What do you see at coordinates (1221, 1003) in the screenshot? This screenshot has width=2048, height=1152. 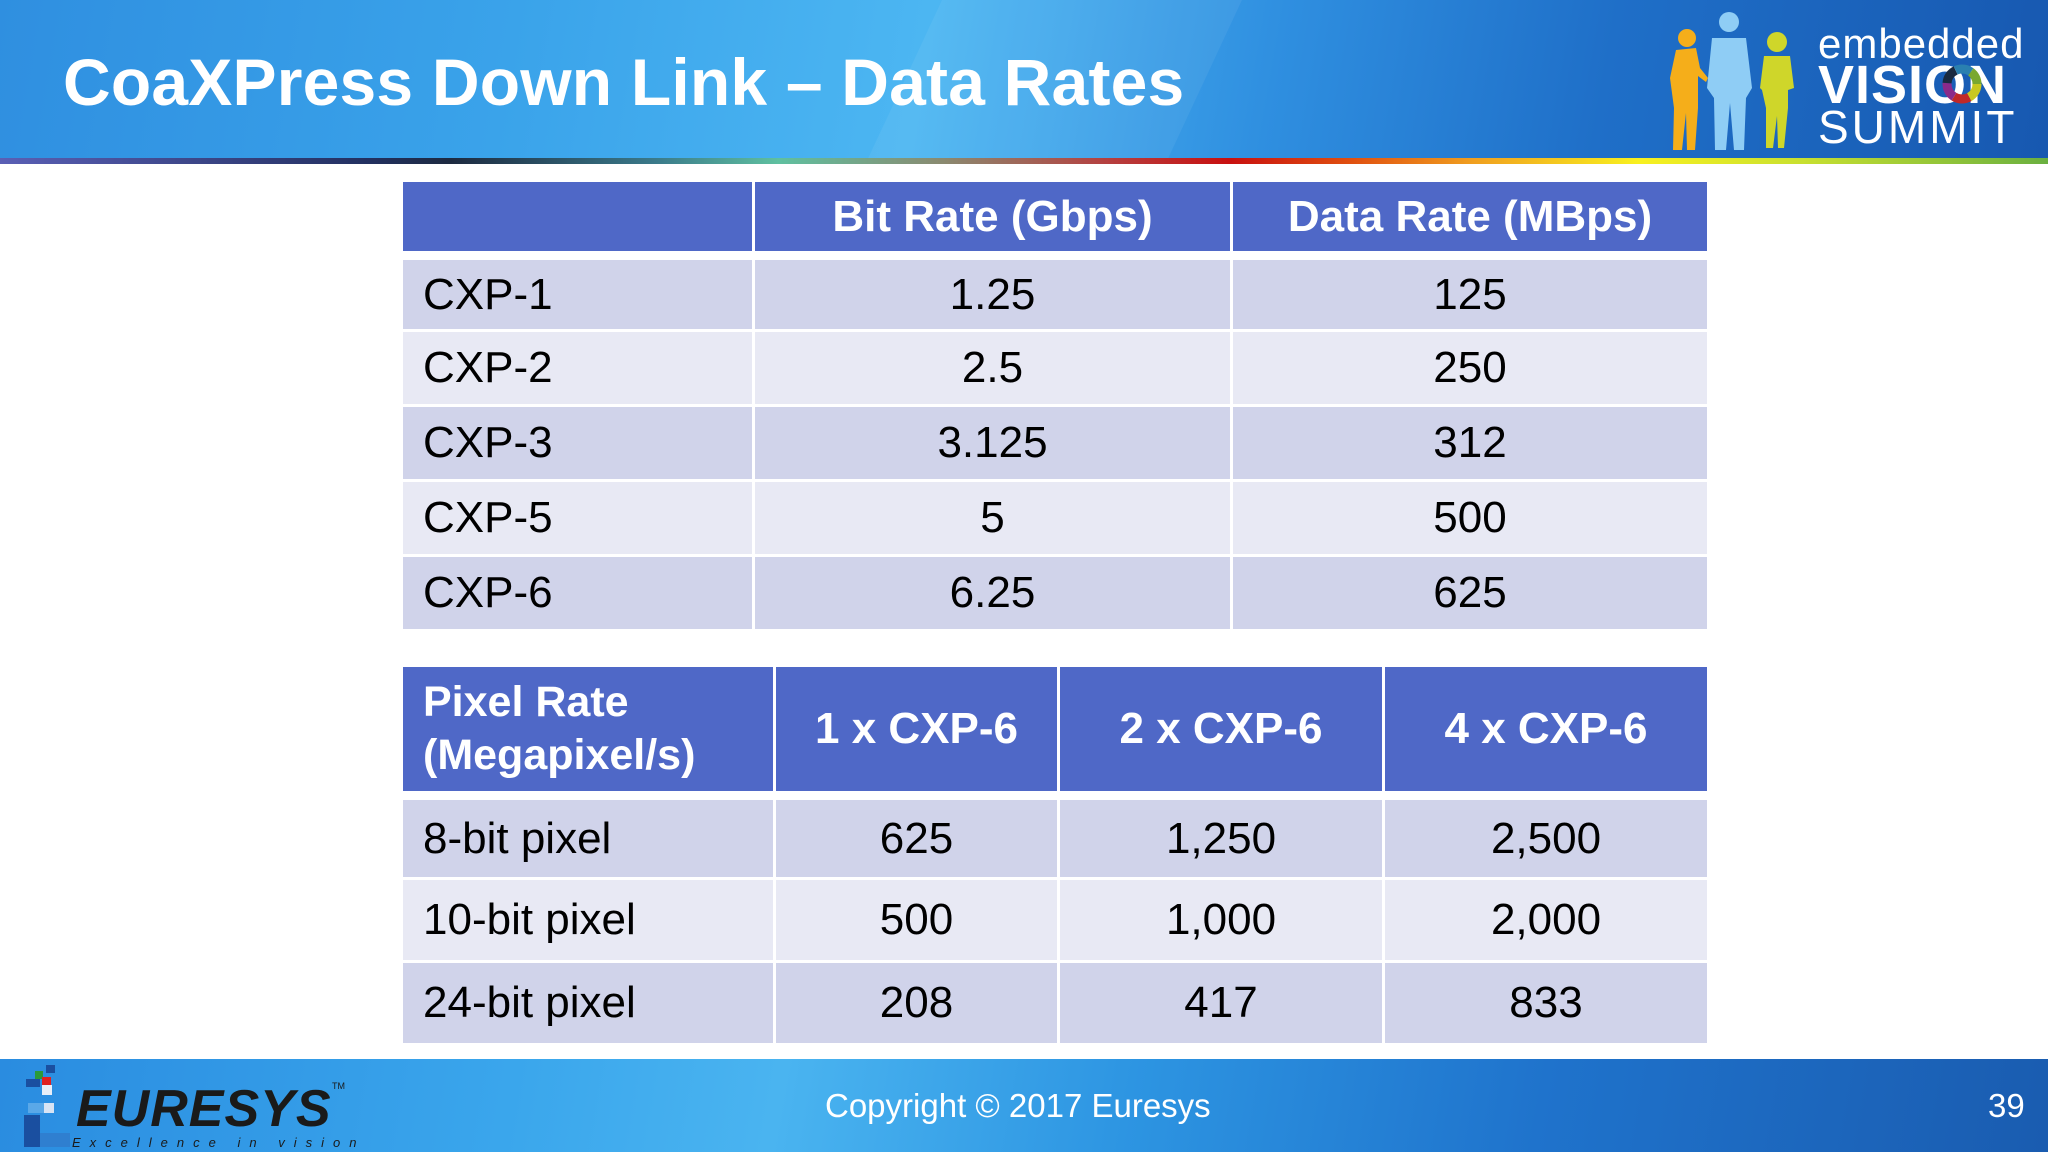 I see `table2-cell: 417` at bounding box center [1221, 1003].